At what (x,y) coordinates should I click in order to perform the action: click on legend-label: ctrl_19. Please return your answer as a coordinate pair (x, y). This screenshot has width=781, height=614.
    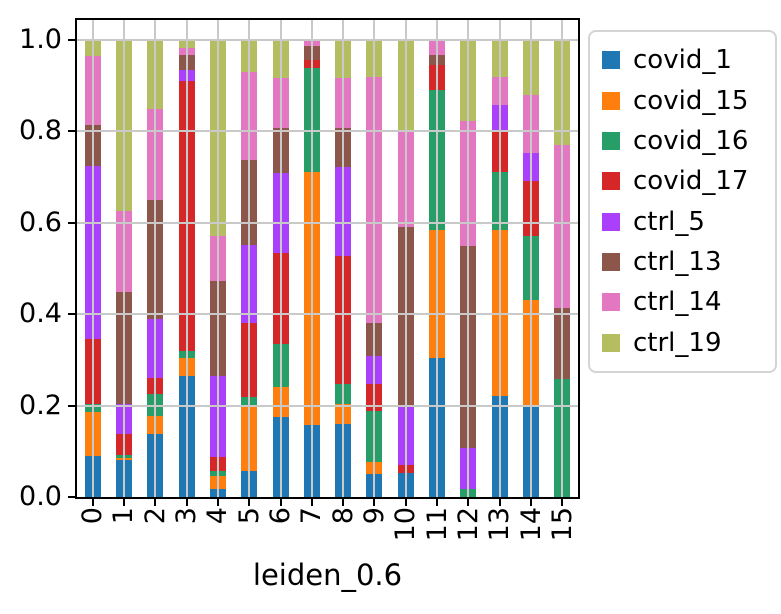
    Looking at the image, I should click on (677, 342).